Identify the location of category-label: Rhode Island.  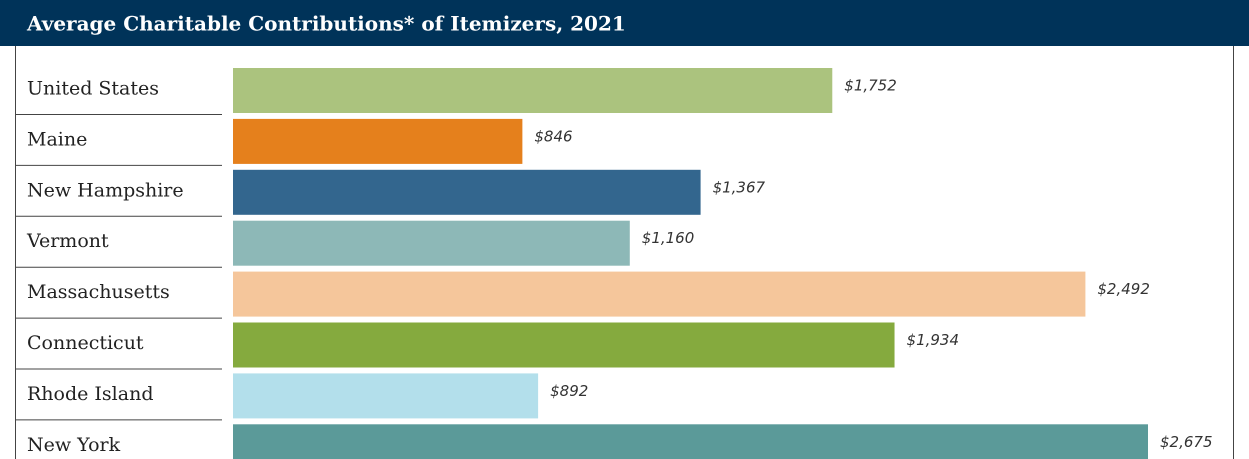
(90, 394).